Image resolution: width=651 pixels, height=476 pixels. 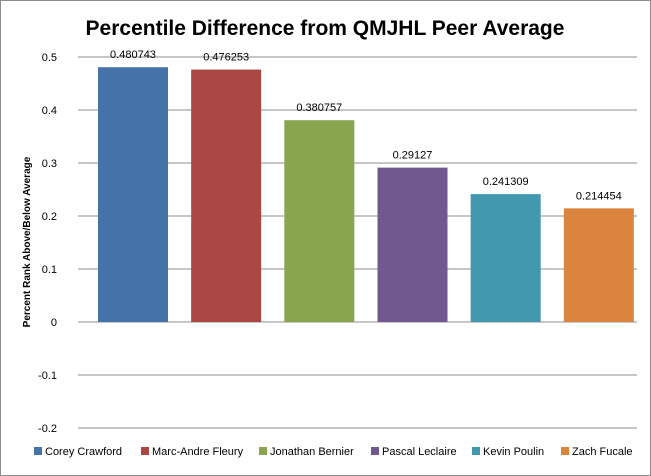 What do you see at coordinates (505, 258) in the screenshot?
I see `bar-kevin-poulin` at bounding box center [505, 258].